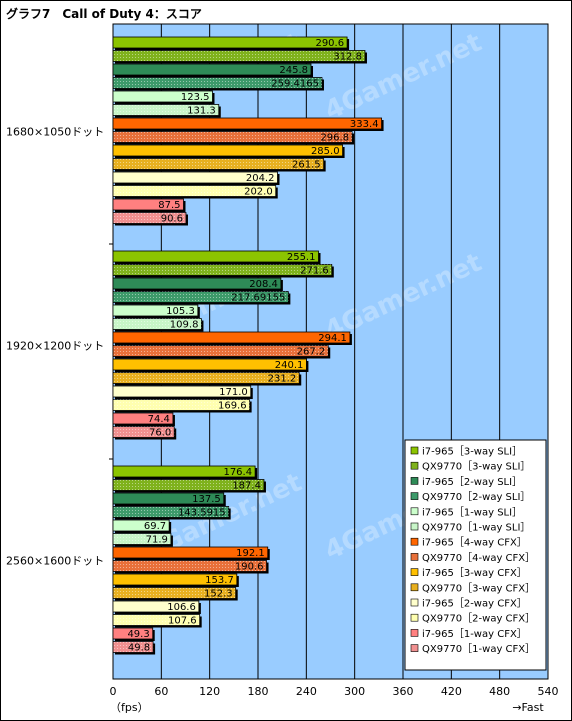 This screenshot has height=721, width=572. Describe the element at coordinates (258, 298) in the screenshot. I see `data-label: 217.69155` at that location.